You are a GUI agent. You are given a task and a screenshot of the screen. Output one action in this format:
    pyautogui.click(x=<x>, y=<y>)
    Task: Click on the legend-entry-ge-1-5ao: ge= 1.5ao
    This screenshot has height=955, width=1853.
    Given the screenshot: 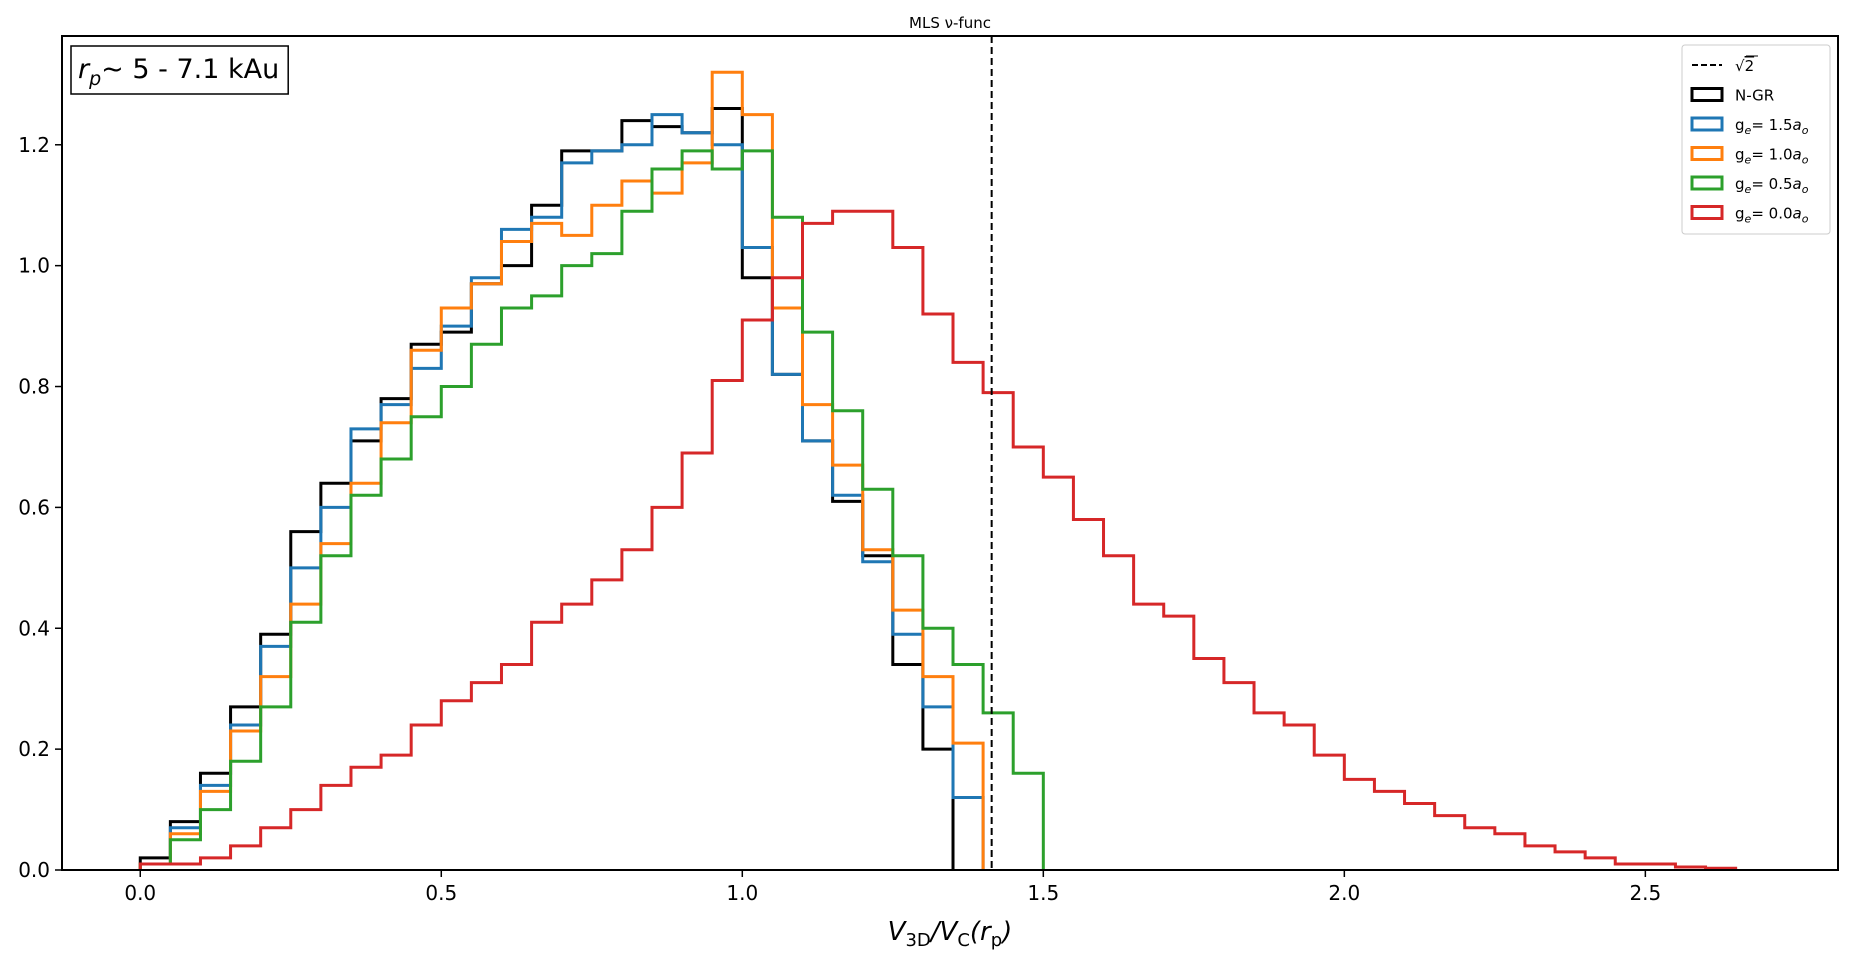 What is the action you would take?
    pyautogui.click(x=1749, y=126)
    